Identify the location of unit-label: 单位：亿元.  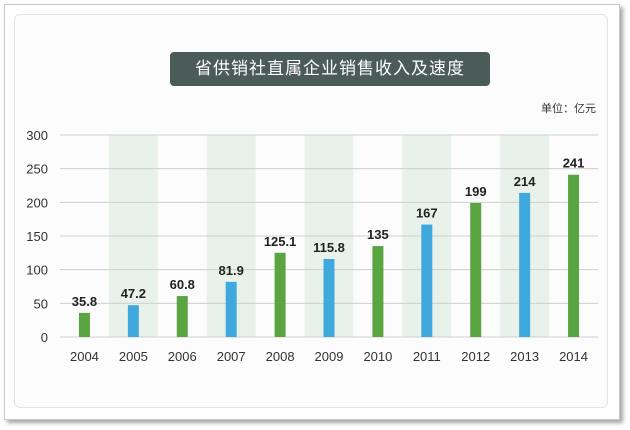
(568, 108).